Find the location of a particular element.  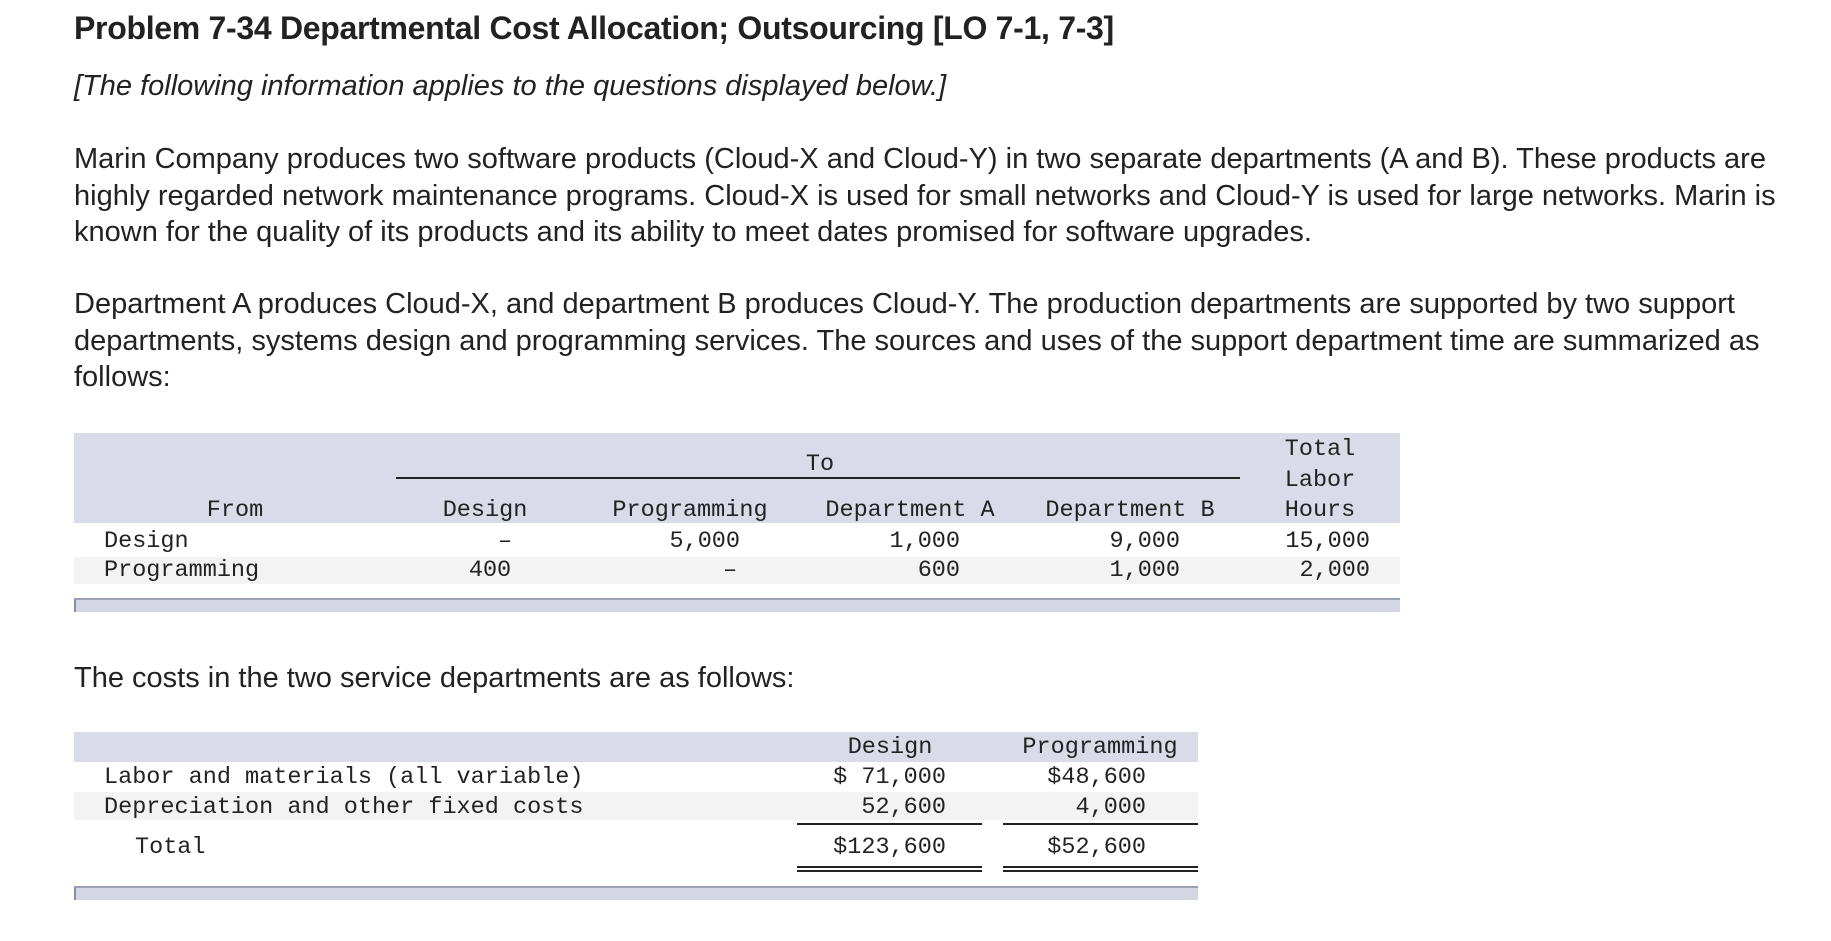

cost-total-programming: $52,600 is located at coordinates (1096, 847).